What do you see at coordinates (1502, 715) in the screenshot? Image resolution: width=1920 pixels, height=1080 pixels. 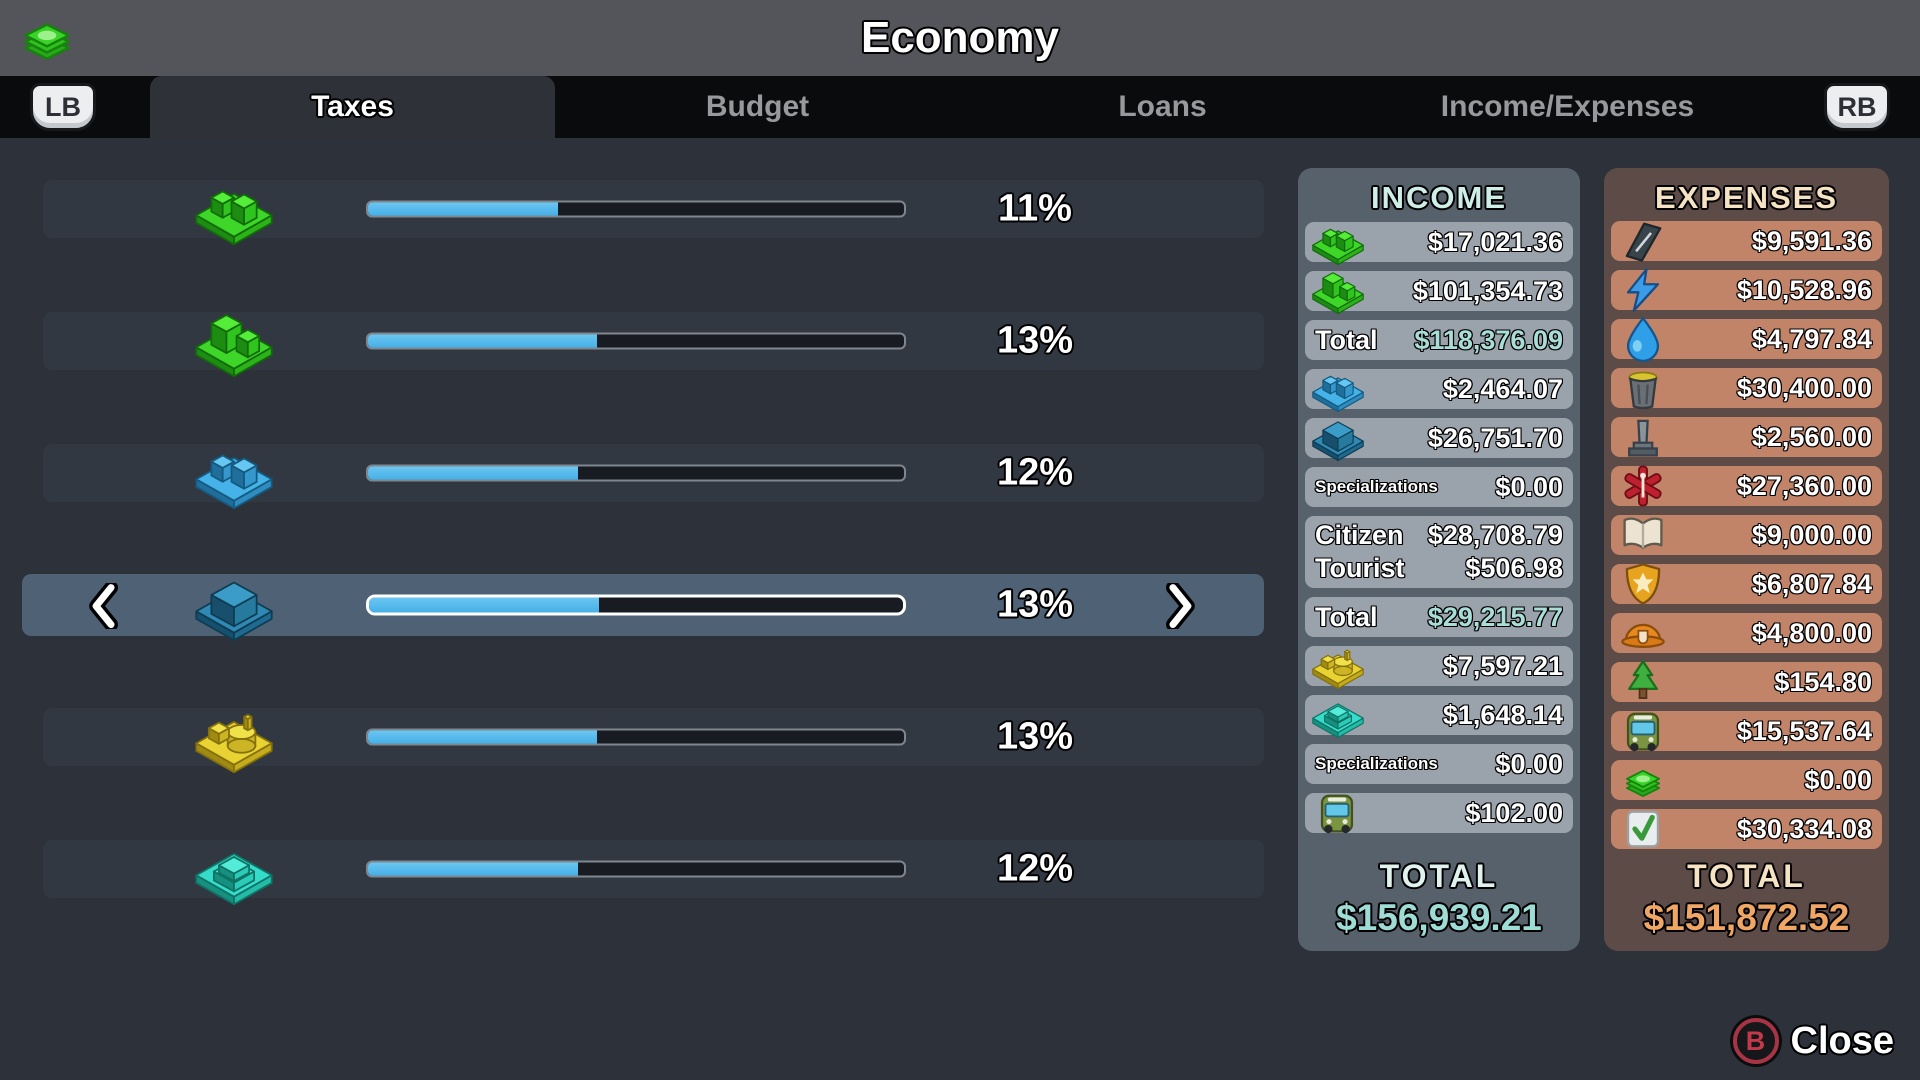 I see `income-row-value: $1,648.14` at bounding box center [1502, 715].